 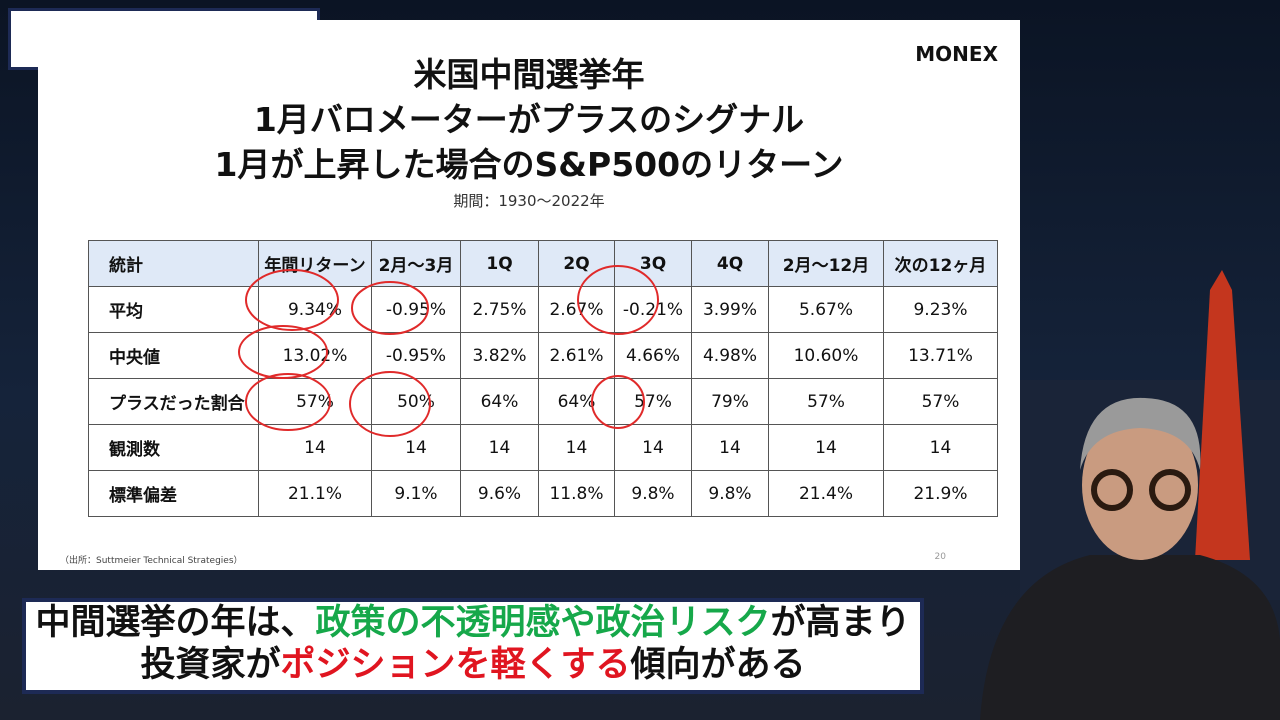 I want to click on period: 期間：1930～2022年, so click(x=529, y=201).